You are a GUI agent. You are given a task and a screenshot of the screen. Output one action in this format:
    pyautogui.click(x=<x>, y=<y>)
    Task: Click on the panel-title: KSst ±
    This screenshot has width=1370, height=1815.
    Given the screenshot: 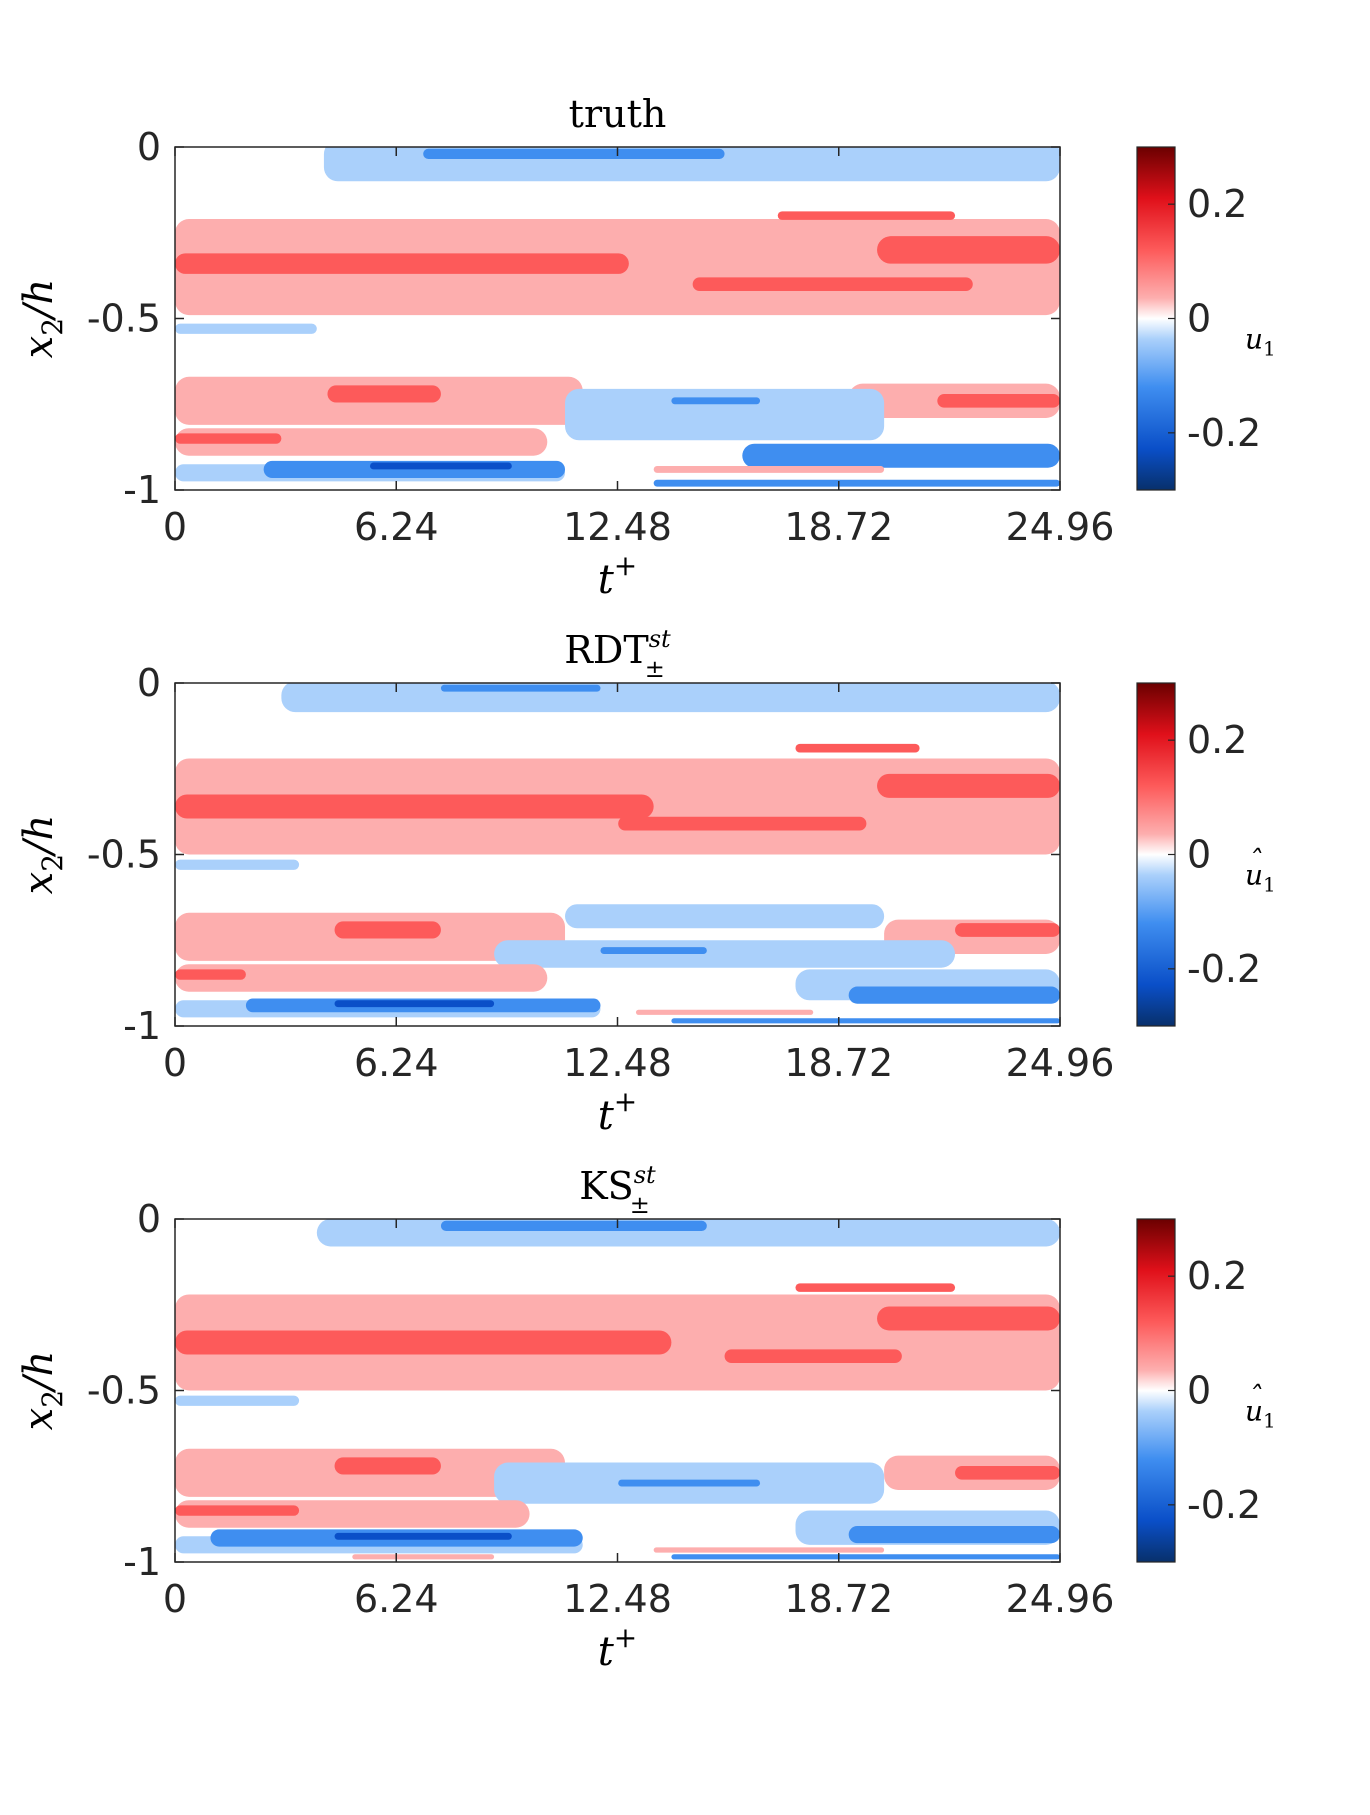 What is the action you would take?
    pyautogui.click(x=617, y=1190)
    